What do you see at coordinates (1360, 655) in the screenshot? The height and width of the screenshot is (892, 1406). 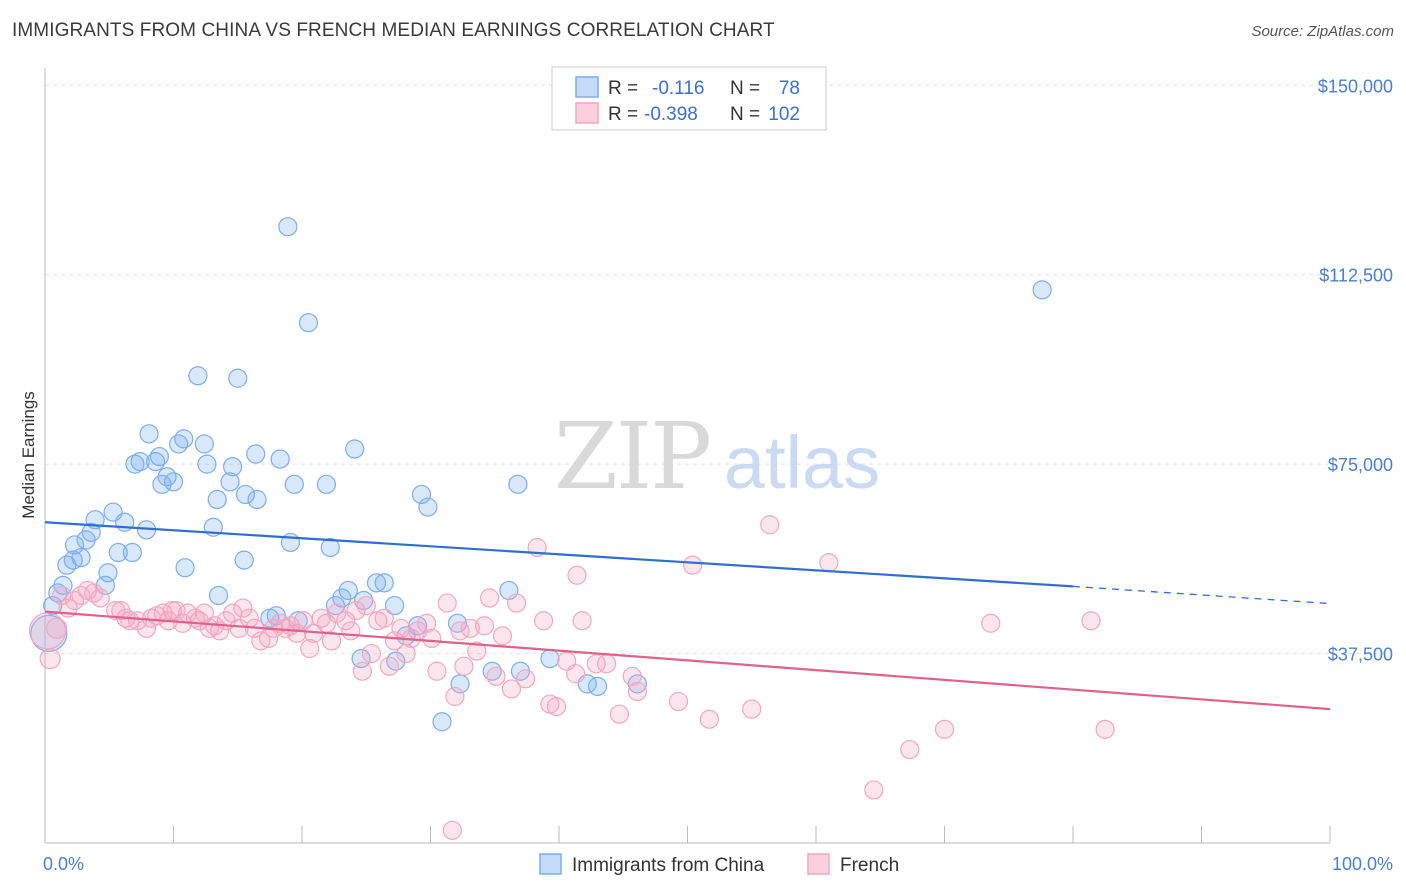 I see `y-tick-label-0: $37,500` at bounding box center [1360, 655].